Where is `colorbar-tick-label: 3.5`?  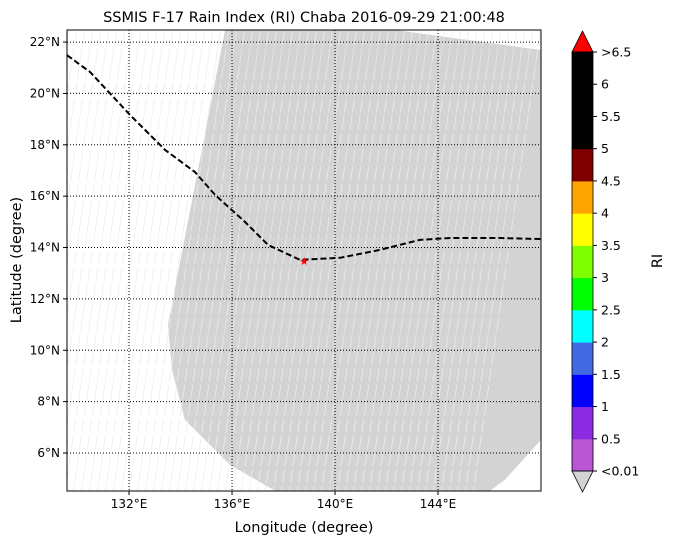 colorbar-tick-label: 3.5 is located at coordinates (611, 245).